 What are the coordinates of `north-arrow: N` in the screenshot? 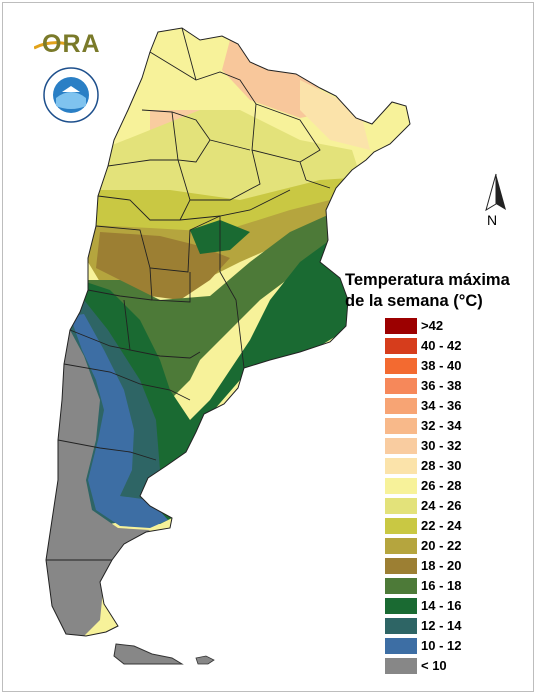 It's located at (496, 201).